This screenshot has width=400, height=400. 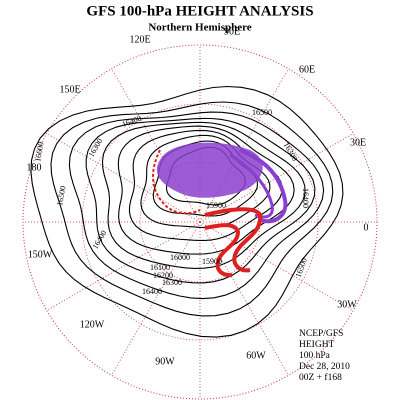 What do you see at coordinates (69, 89) in the screenshot?
I see `longitude-label: 150E` at bounding box center [69, 89].